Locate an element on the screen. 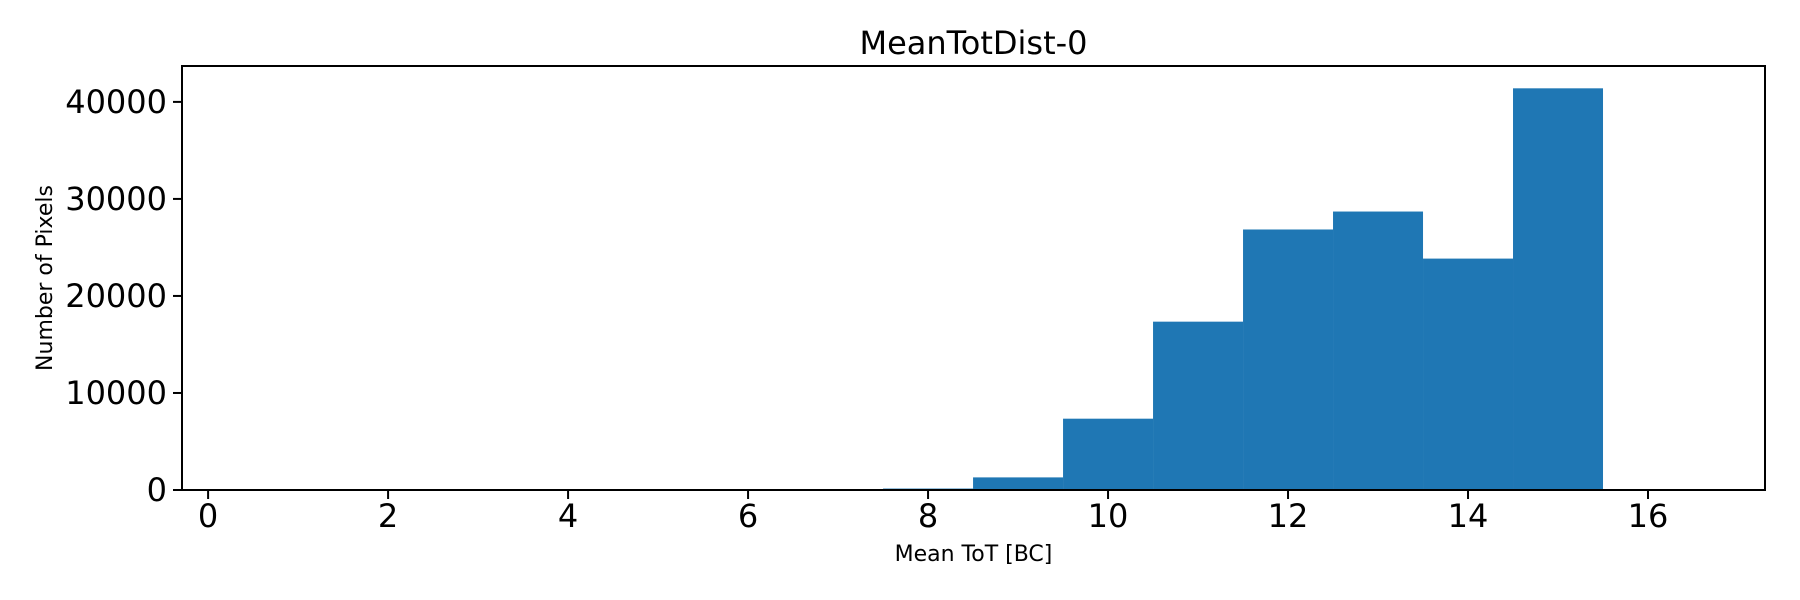 Image resolution: width=1800 pixels, height=600 pixels. y-tick-label: 40000 is located at coordinates (116, 102).